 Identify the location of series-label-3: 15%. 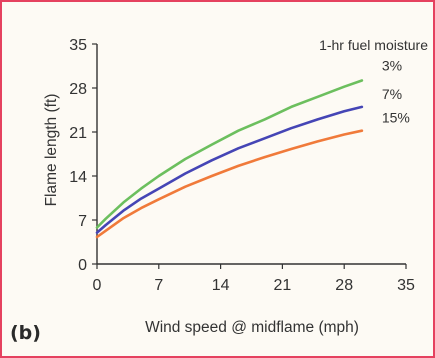
(396, 118).